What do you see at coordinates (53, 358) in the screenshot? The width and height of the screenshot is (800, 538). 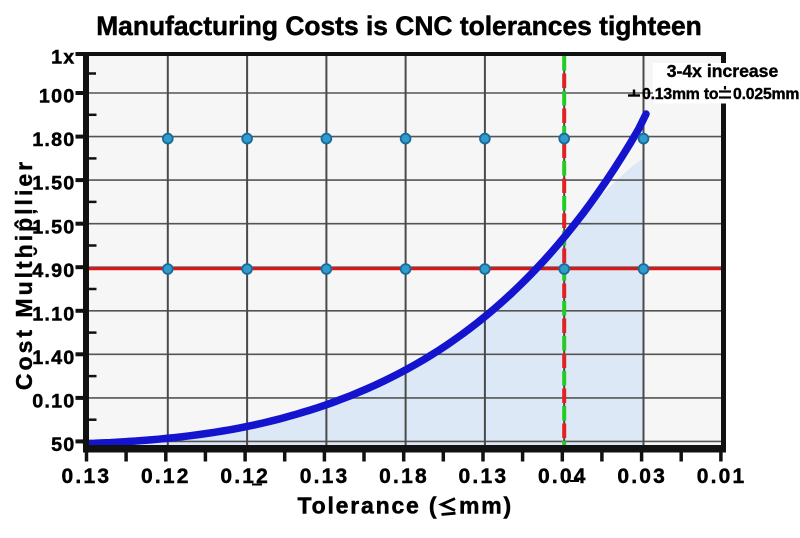 I see `svg-text: 1.40` at bounding box center [53, 358].